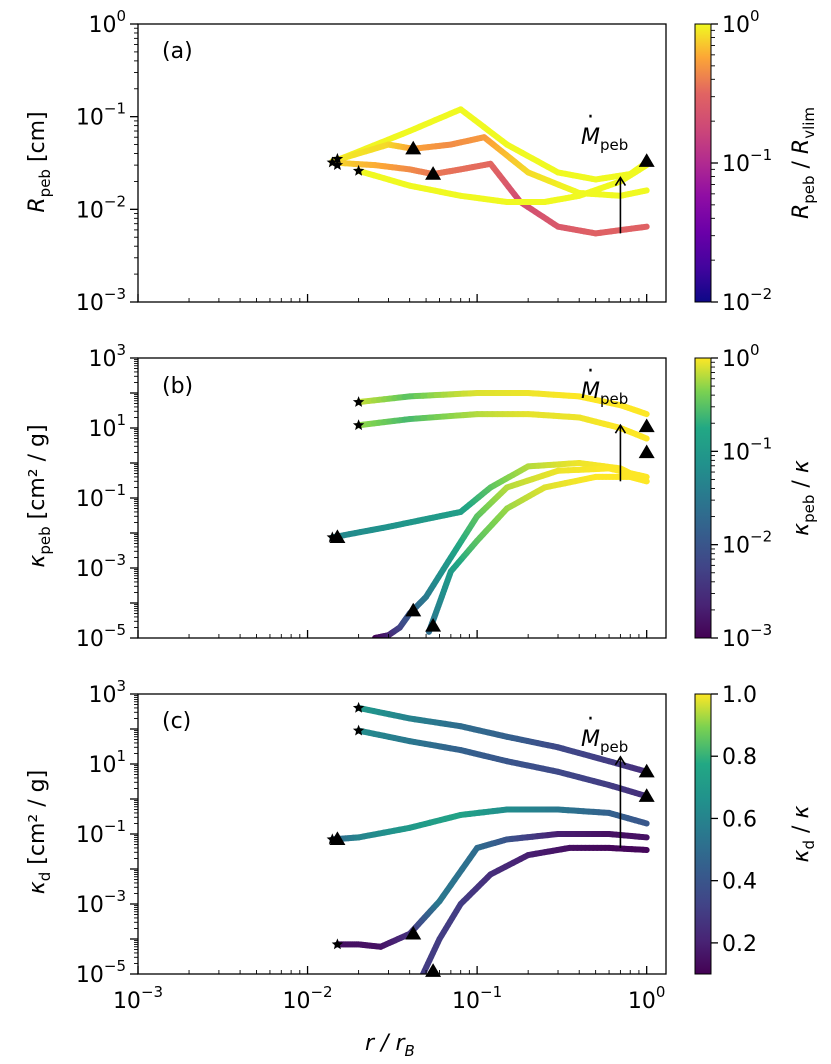 This screenshot has height=1064, width=831. I want to click on colorbar-tick-label: 1.0, so click(739, 695).